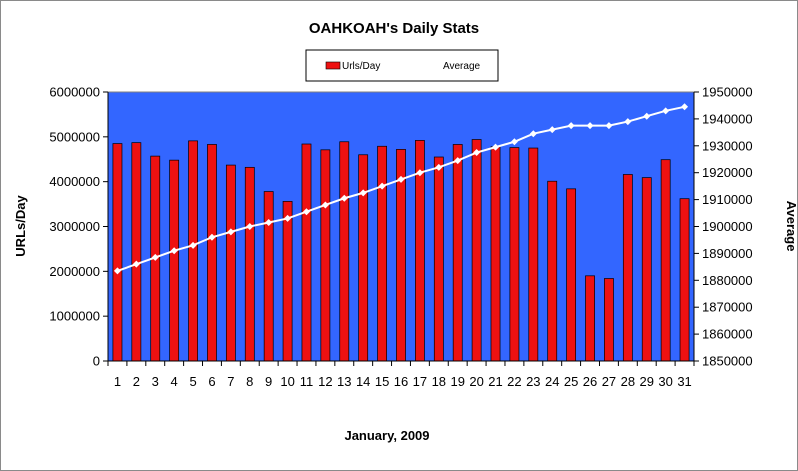 The width and height of the screenshot is (798, 471). What do you see at coordinates (174, 381) in the screenshot?
I see `x-tick-label: 4` at bounding box center [174, 381].